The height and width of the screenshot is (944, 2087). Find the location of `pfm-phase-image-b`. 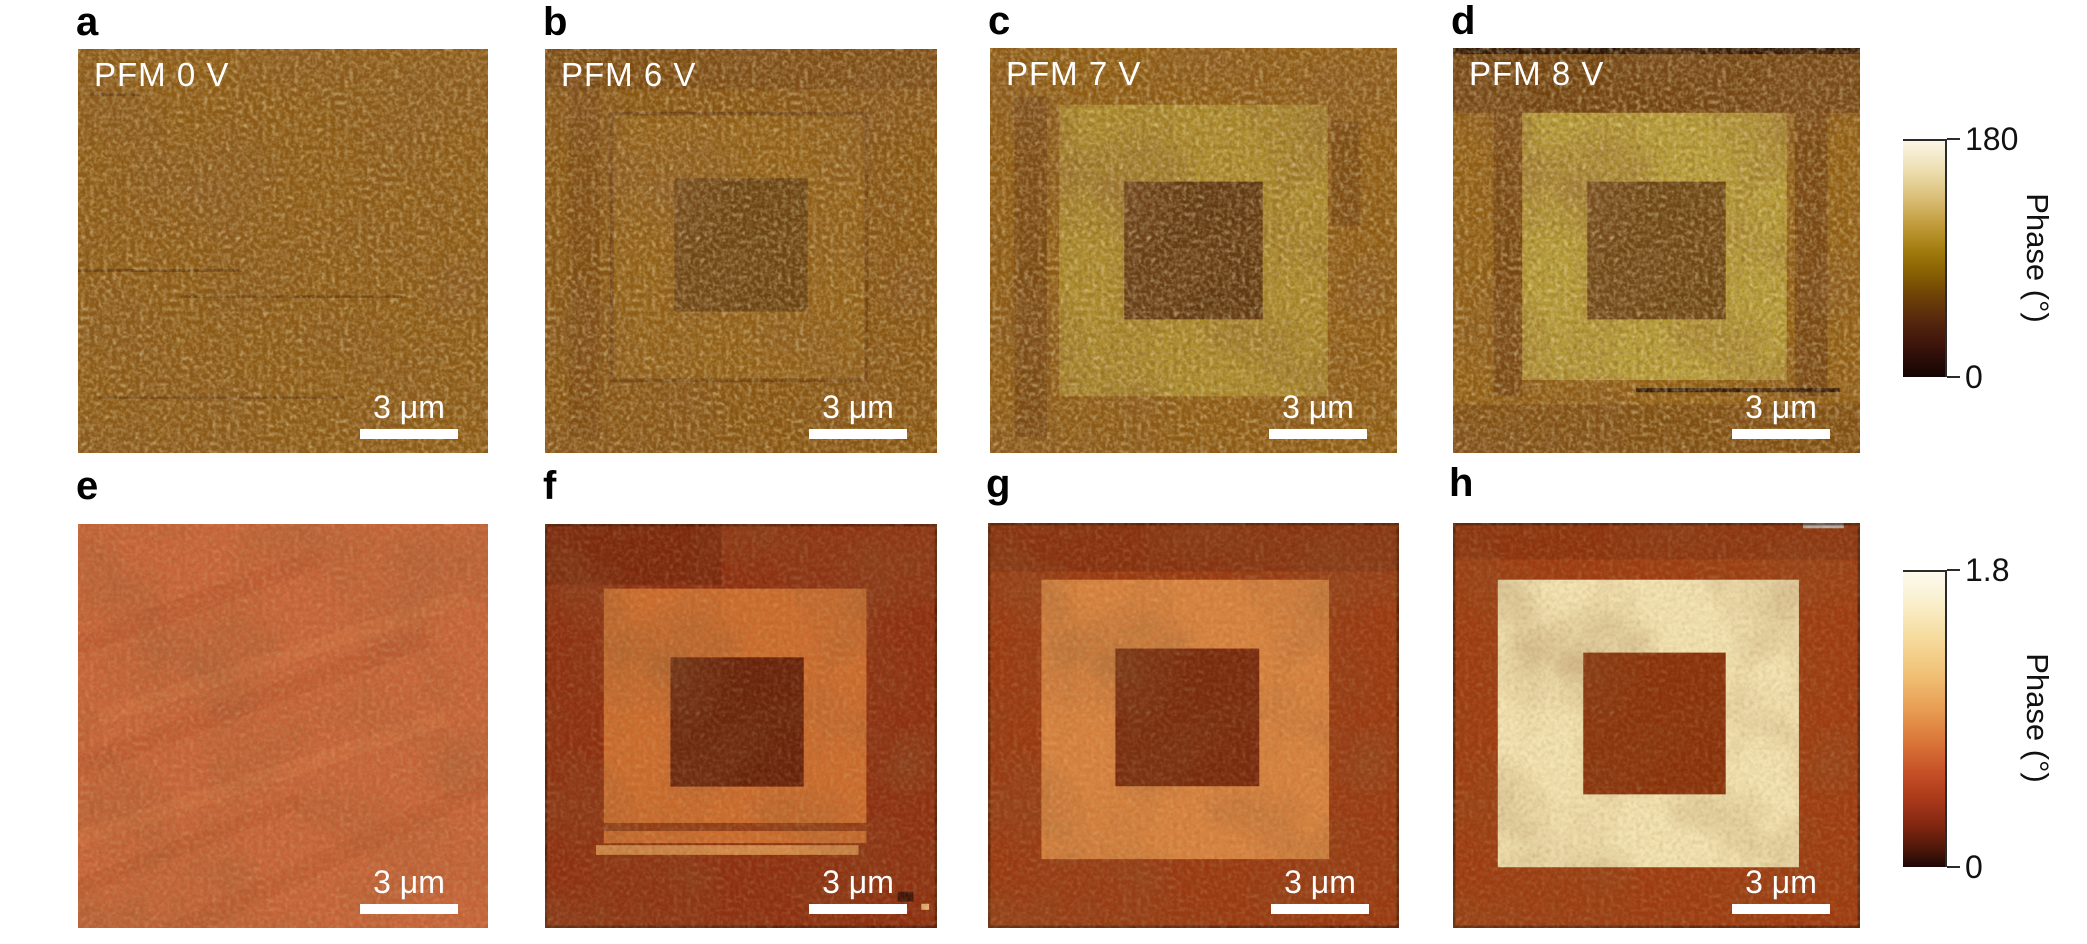

pfm-phase-image-b is located at coordinates (741, 251).